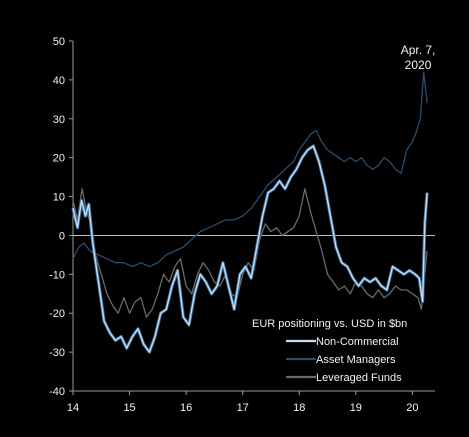  Describe the element at coordinates (59, 42) in the screenshot. I see `y-tick-label: 50` at that location.